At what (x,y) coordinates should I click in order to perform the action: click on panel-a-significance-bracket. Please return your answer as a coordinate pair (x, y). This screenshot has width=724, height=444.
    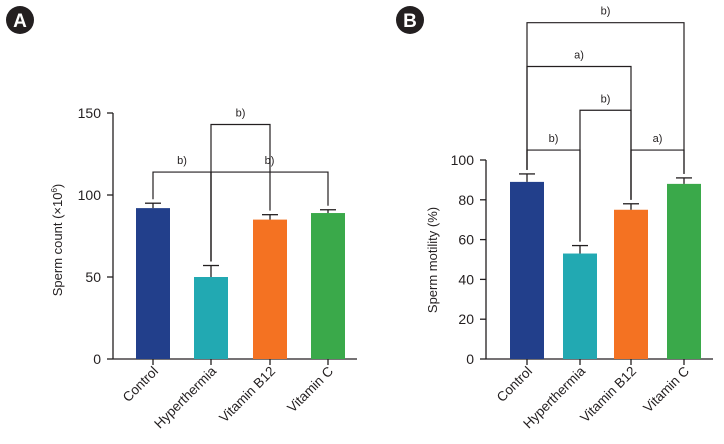
    Looking at the image, I should click on (269, 216).